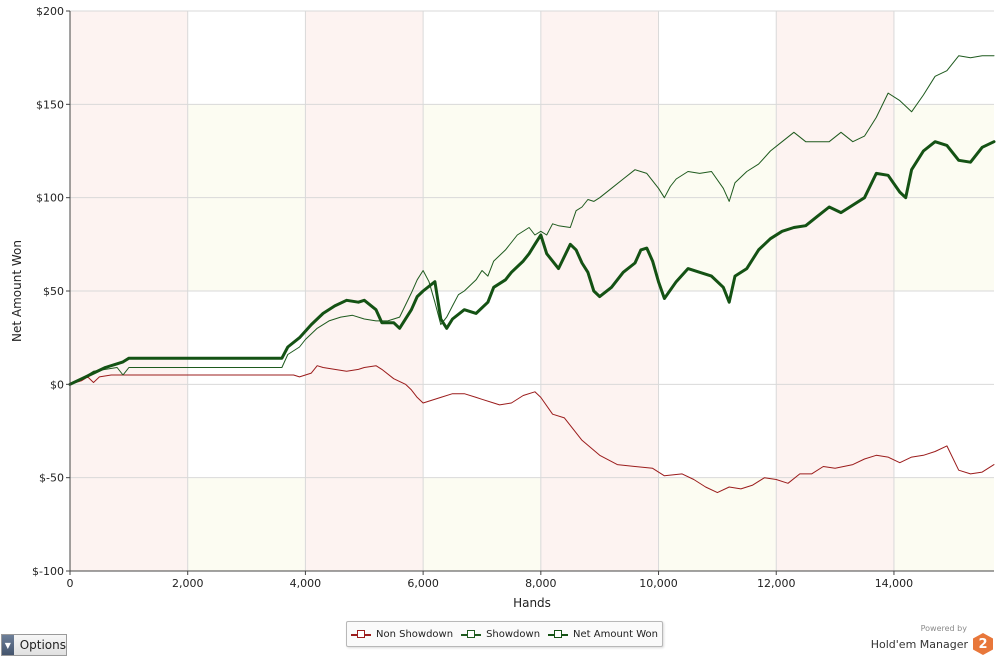  What do you see at coordinates (188, 583) in the screenshot?
I see `x-tick-label: 2,000` at bounding box center [188, 583].